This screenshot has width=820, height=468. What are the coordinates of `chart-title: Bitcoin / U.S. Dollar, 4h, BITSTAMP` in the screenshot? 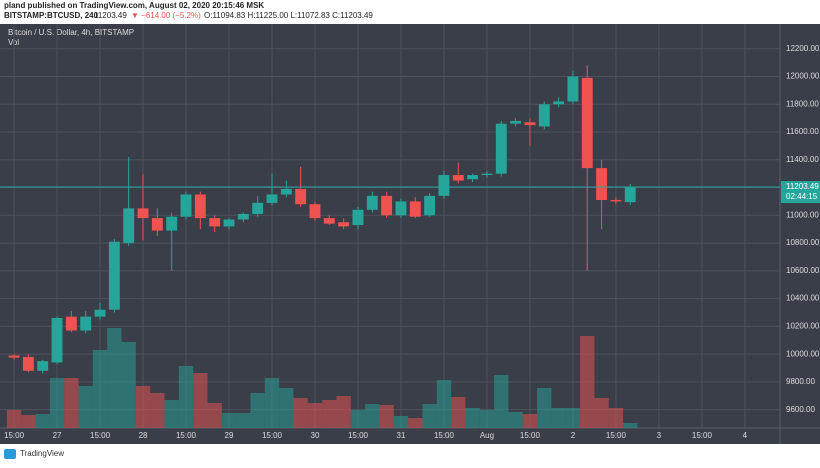 It's located at (71, 32).